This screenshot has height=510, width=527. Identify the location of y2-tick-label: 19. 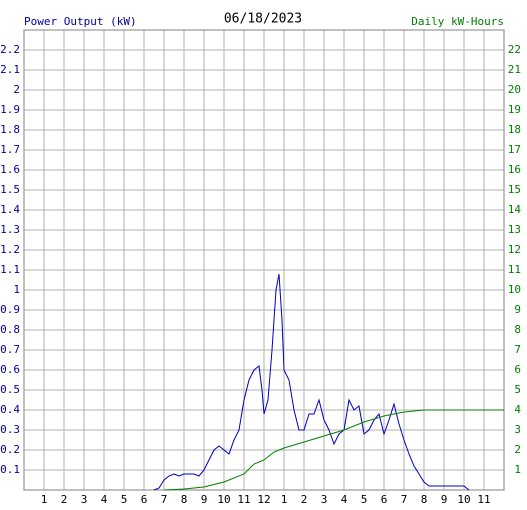
(514, 109).